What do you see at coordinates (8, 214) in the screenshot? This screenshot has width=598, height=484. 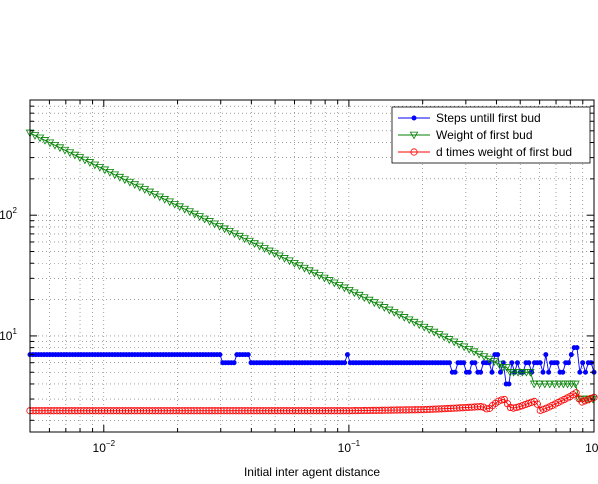 I see `y-tick-label: 10²` at bounding box center [8, 214].